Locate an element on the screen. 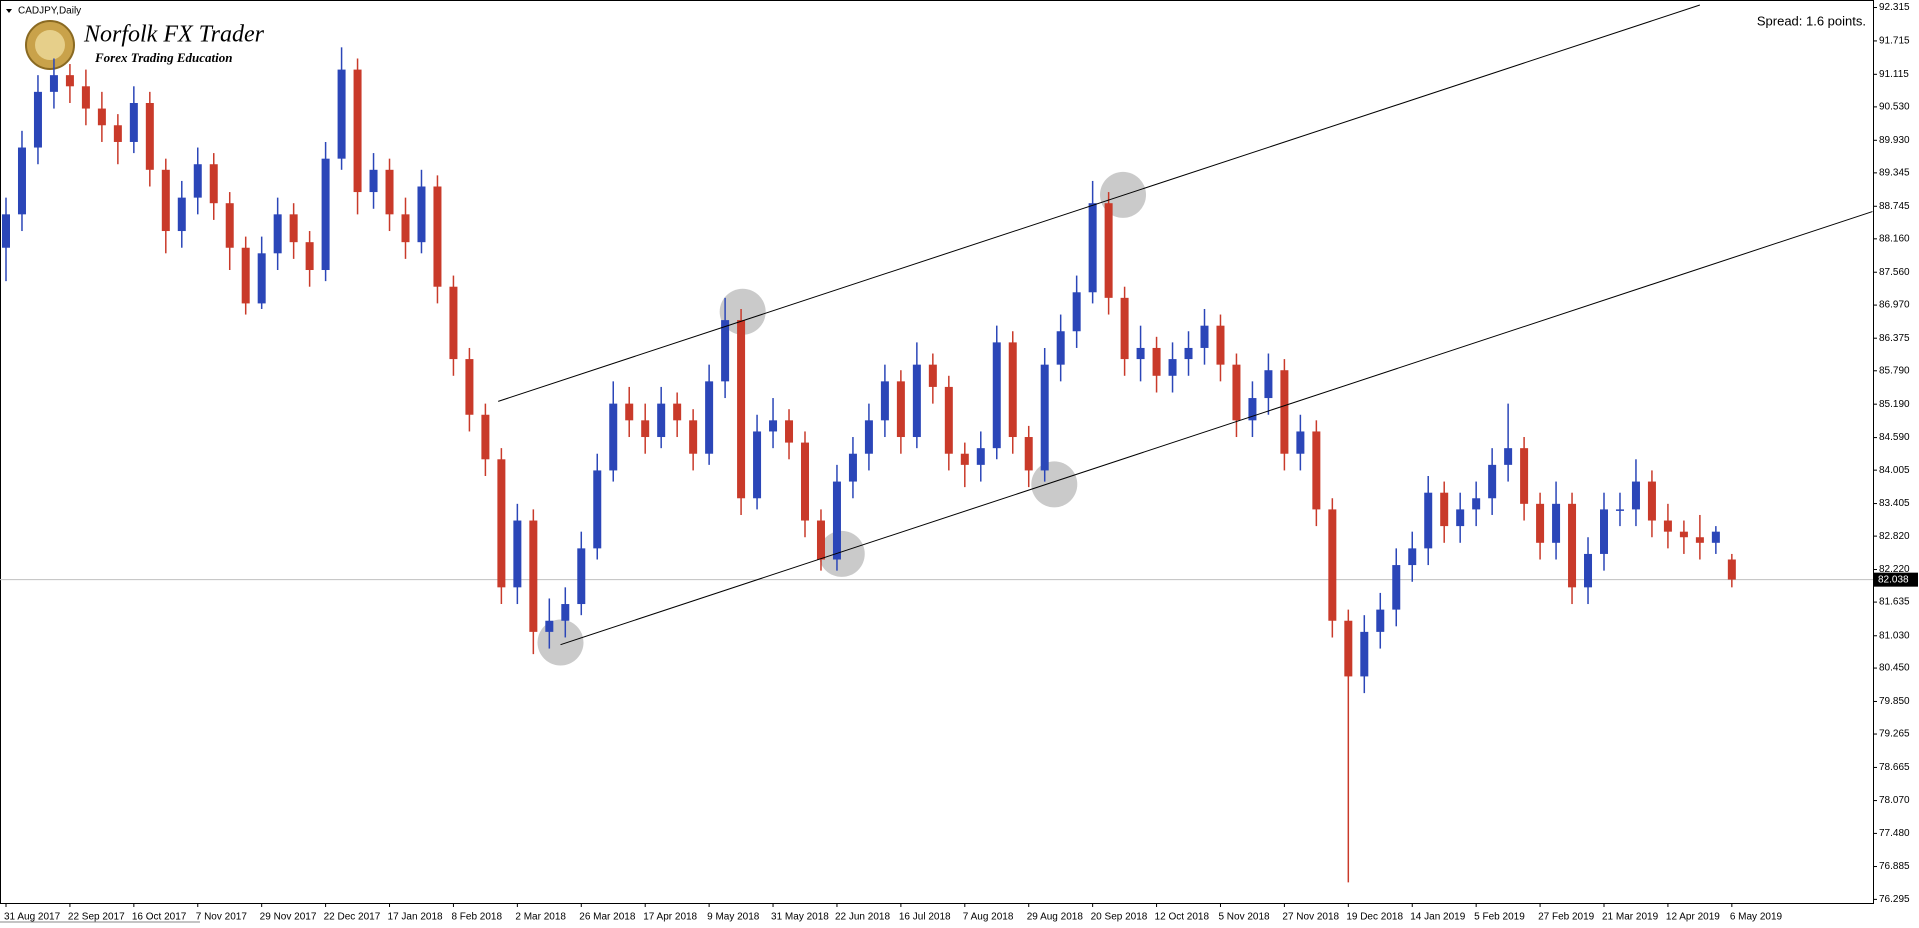  y-tick-label: 79.265 is located at coordinates (1894, 734).